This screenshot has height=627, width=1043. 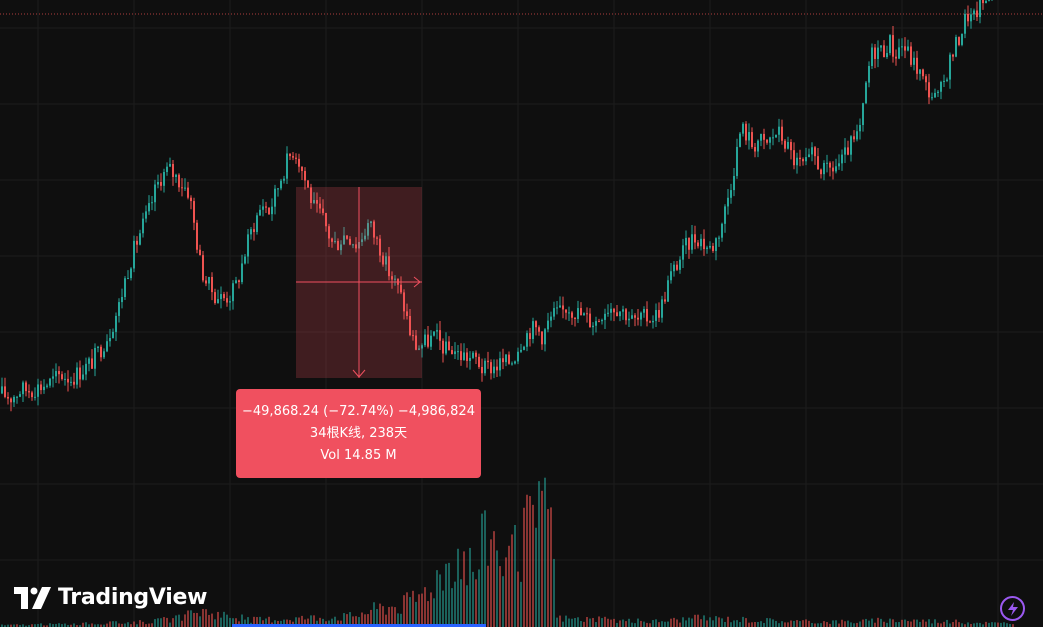 I want to click on tradingview-logo: TradingView, so click(x=110, y=597).